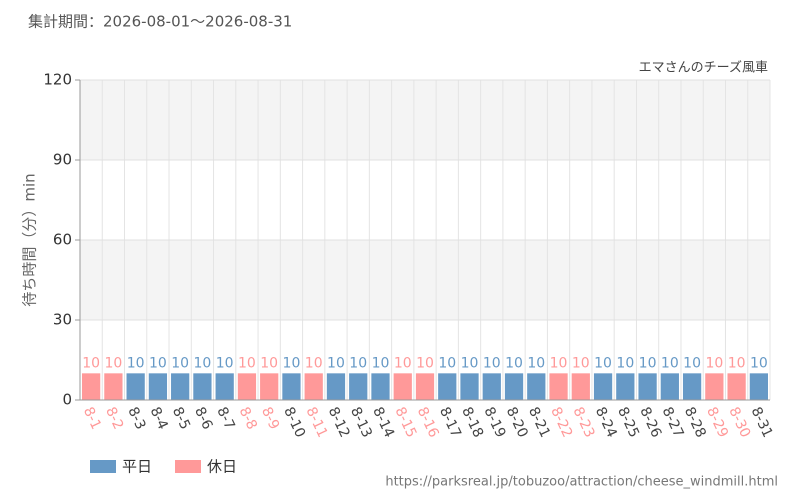 The height and width of the screenshot is (504, 800). I want to click on y-tick-label: 30, so click(62, 320).